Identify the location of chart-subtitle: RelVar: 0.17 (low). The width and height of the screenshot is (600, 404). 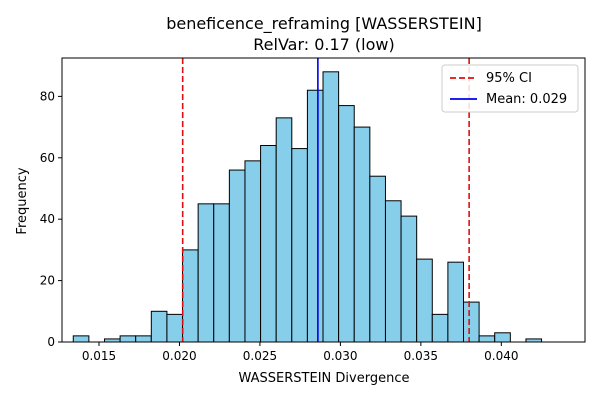
(323, 44).